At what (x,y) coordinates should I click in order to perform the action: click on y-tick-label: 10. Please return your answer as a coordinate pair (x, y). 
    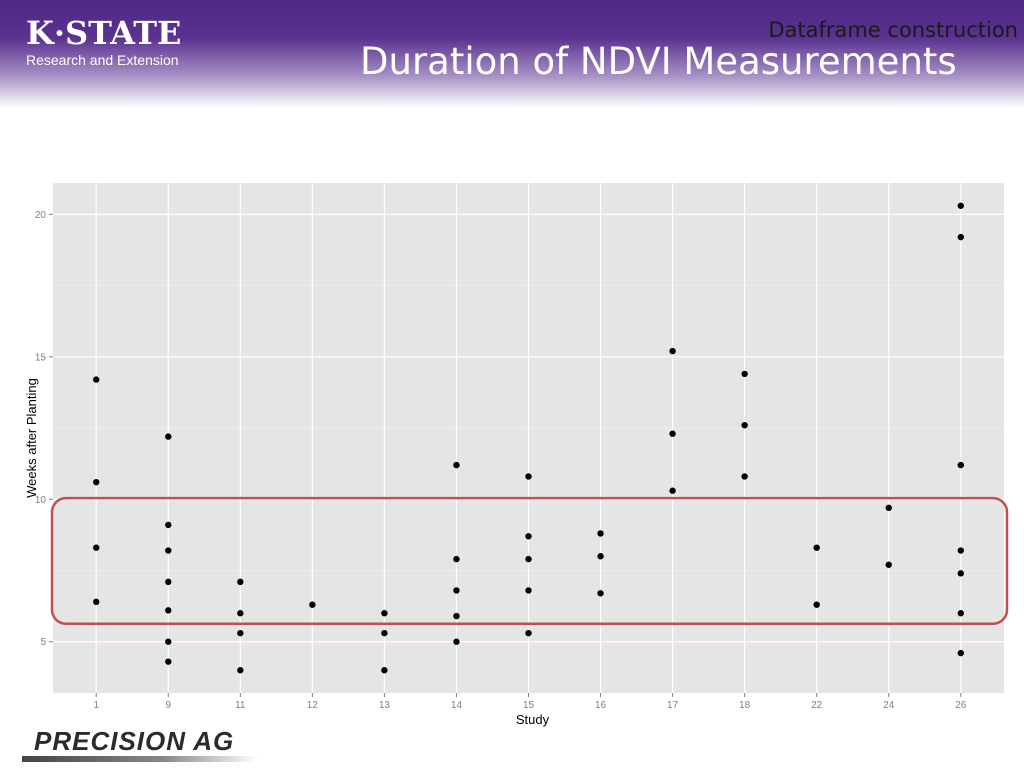
    Looking at the image, I should click on (41, 500).